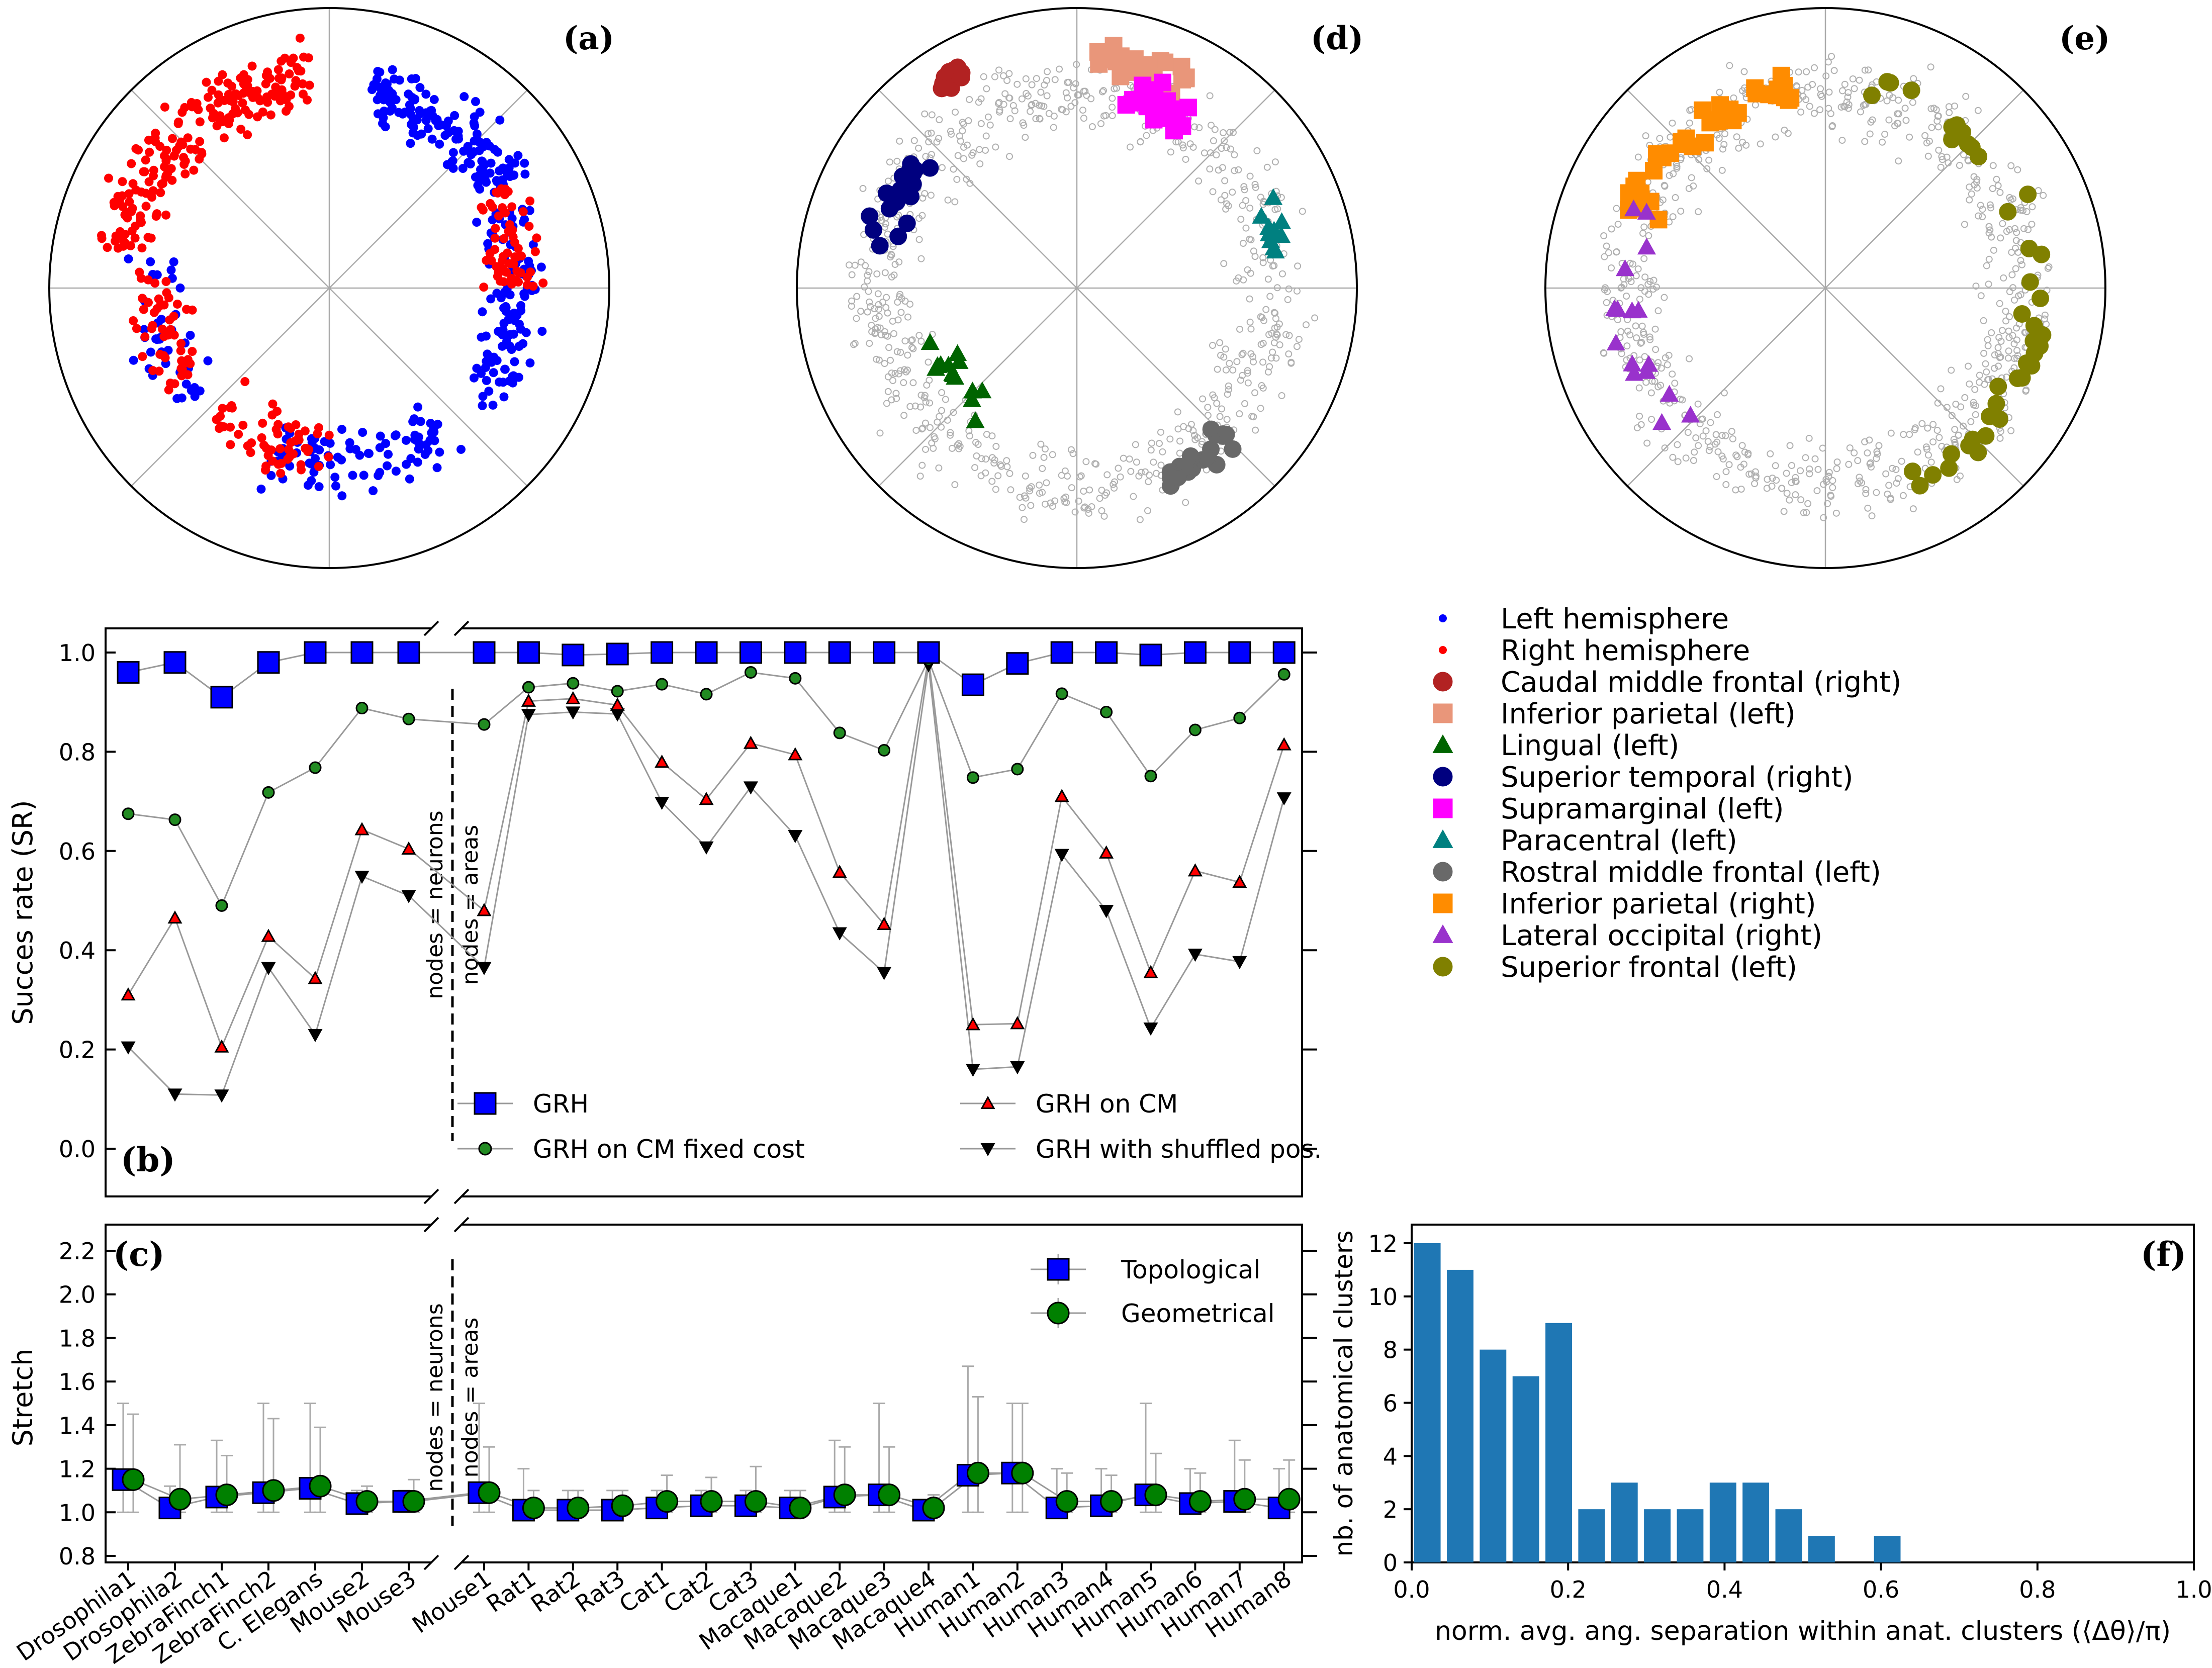 The width and height of the screenshot is (2212, 1668). I want to click on y-axis-label: nb. of anatomical clusters, so click(1343, 1393).